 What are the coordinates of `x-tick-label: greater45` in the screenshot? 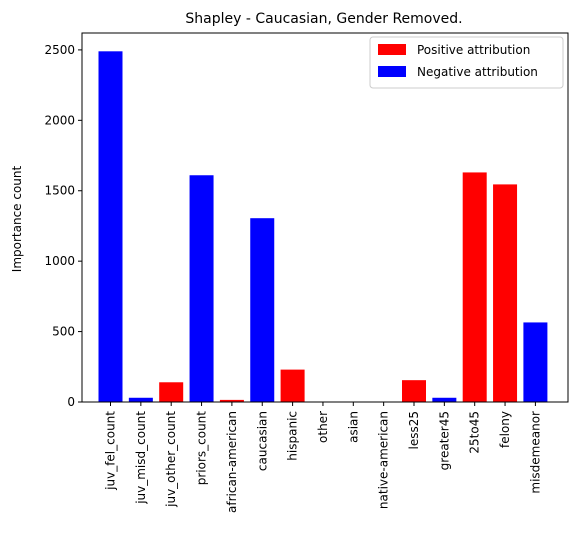 It's located at (444, 440).